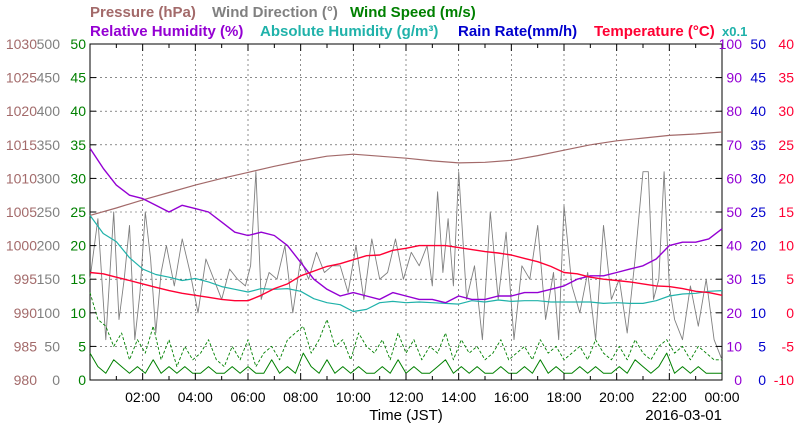 The image size is (800, 434). I want to click on y-tick-label-pressure: 1020, so click(21, 111).